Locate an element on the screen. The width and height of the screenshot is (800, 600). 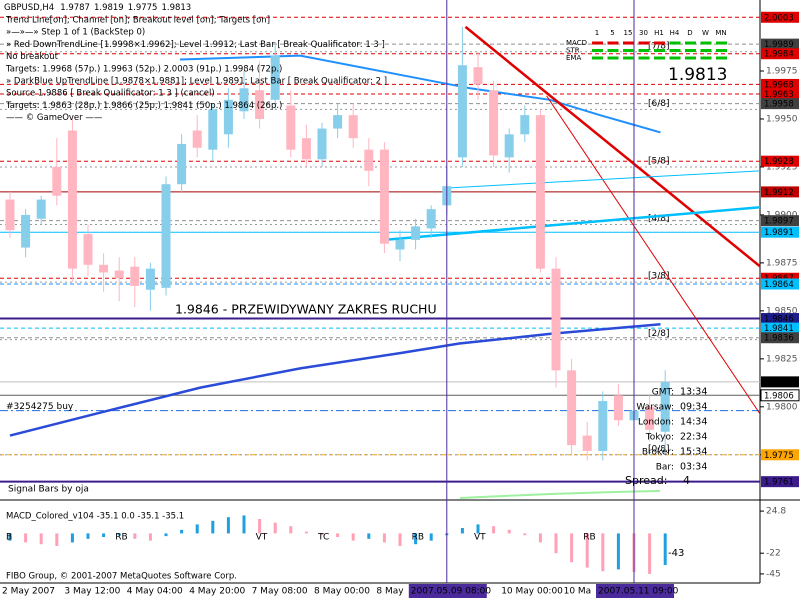
level-label: 1.9864 is located at coordinates (779, 285).